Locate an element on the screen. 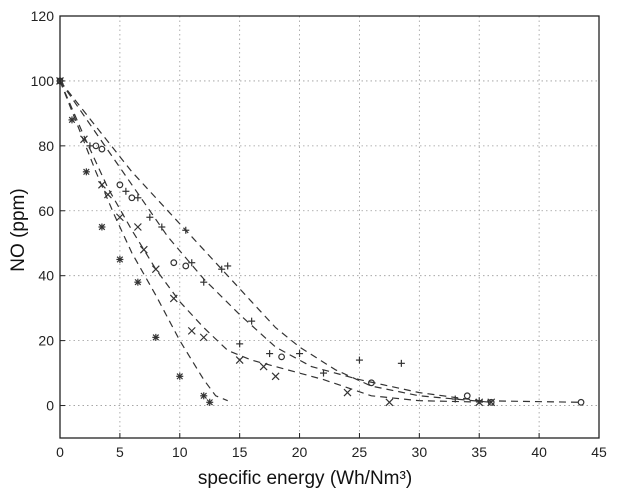 The height and width of the screenshot is (490, 617). x-tick-label: 35 is located at coordinates (479, 452).